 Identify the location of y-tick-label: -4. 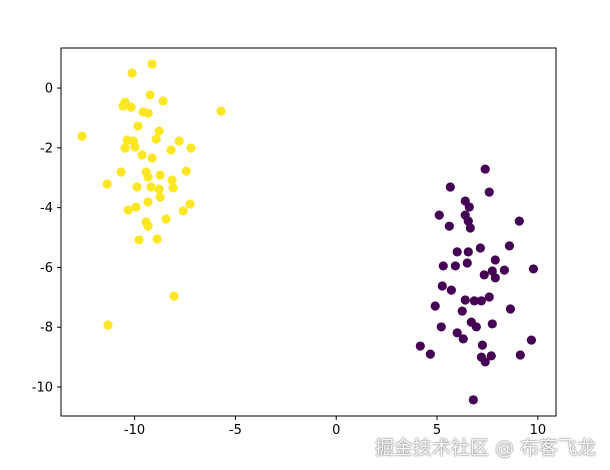
(46, 208).